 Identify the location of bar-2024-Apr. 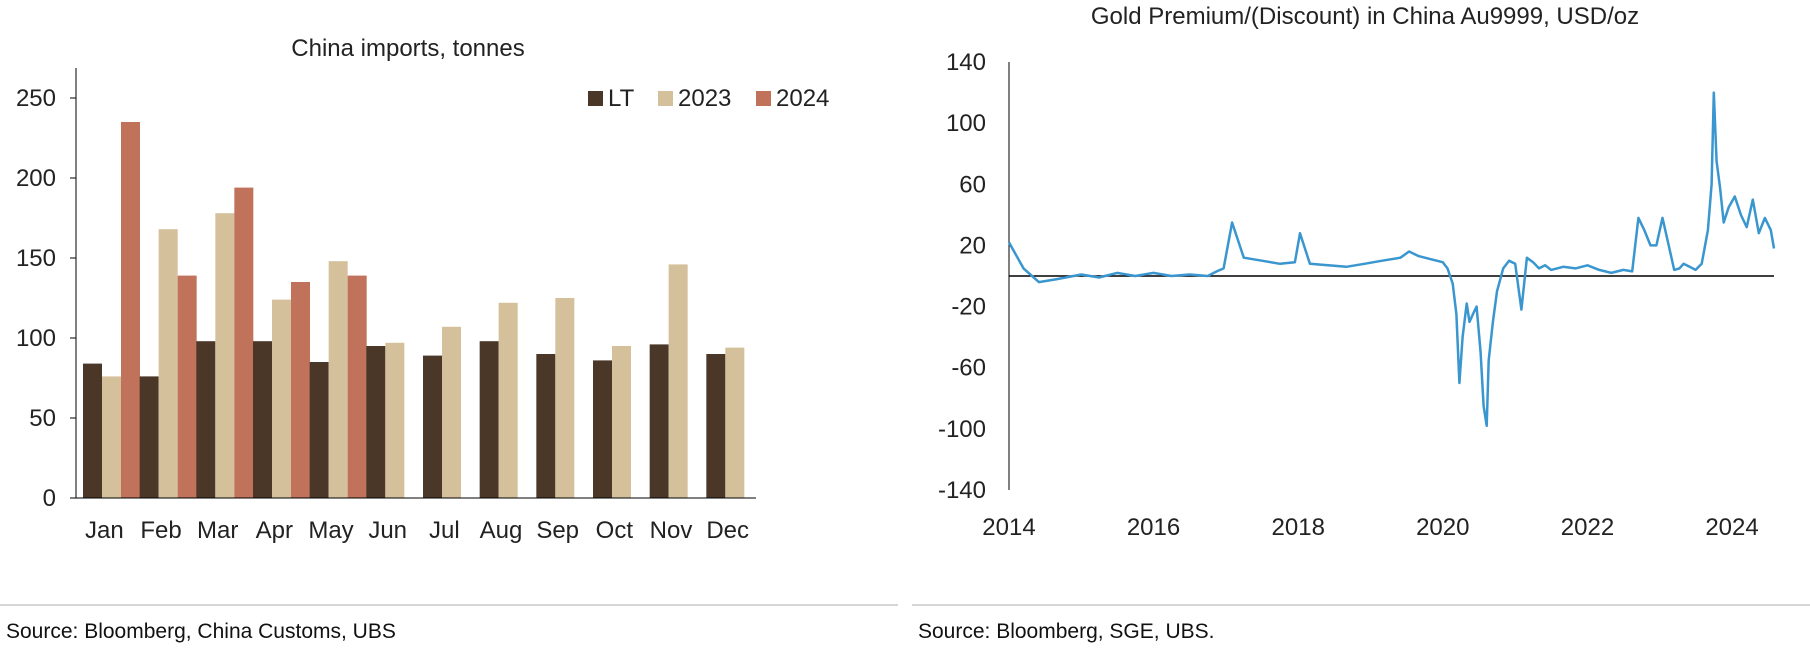
(300, 390).